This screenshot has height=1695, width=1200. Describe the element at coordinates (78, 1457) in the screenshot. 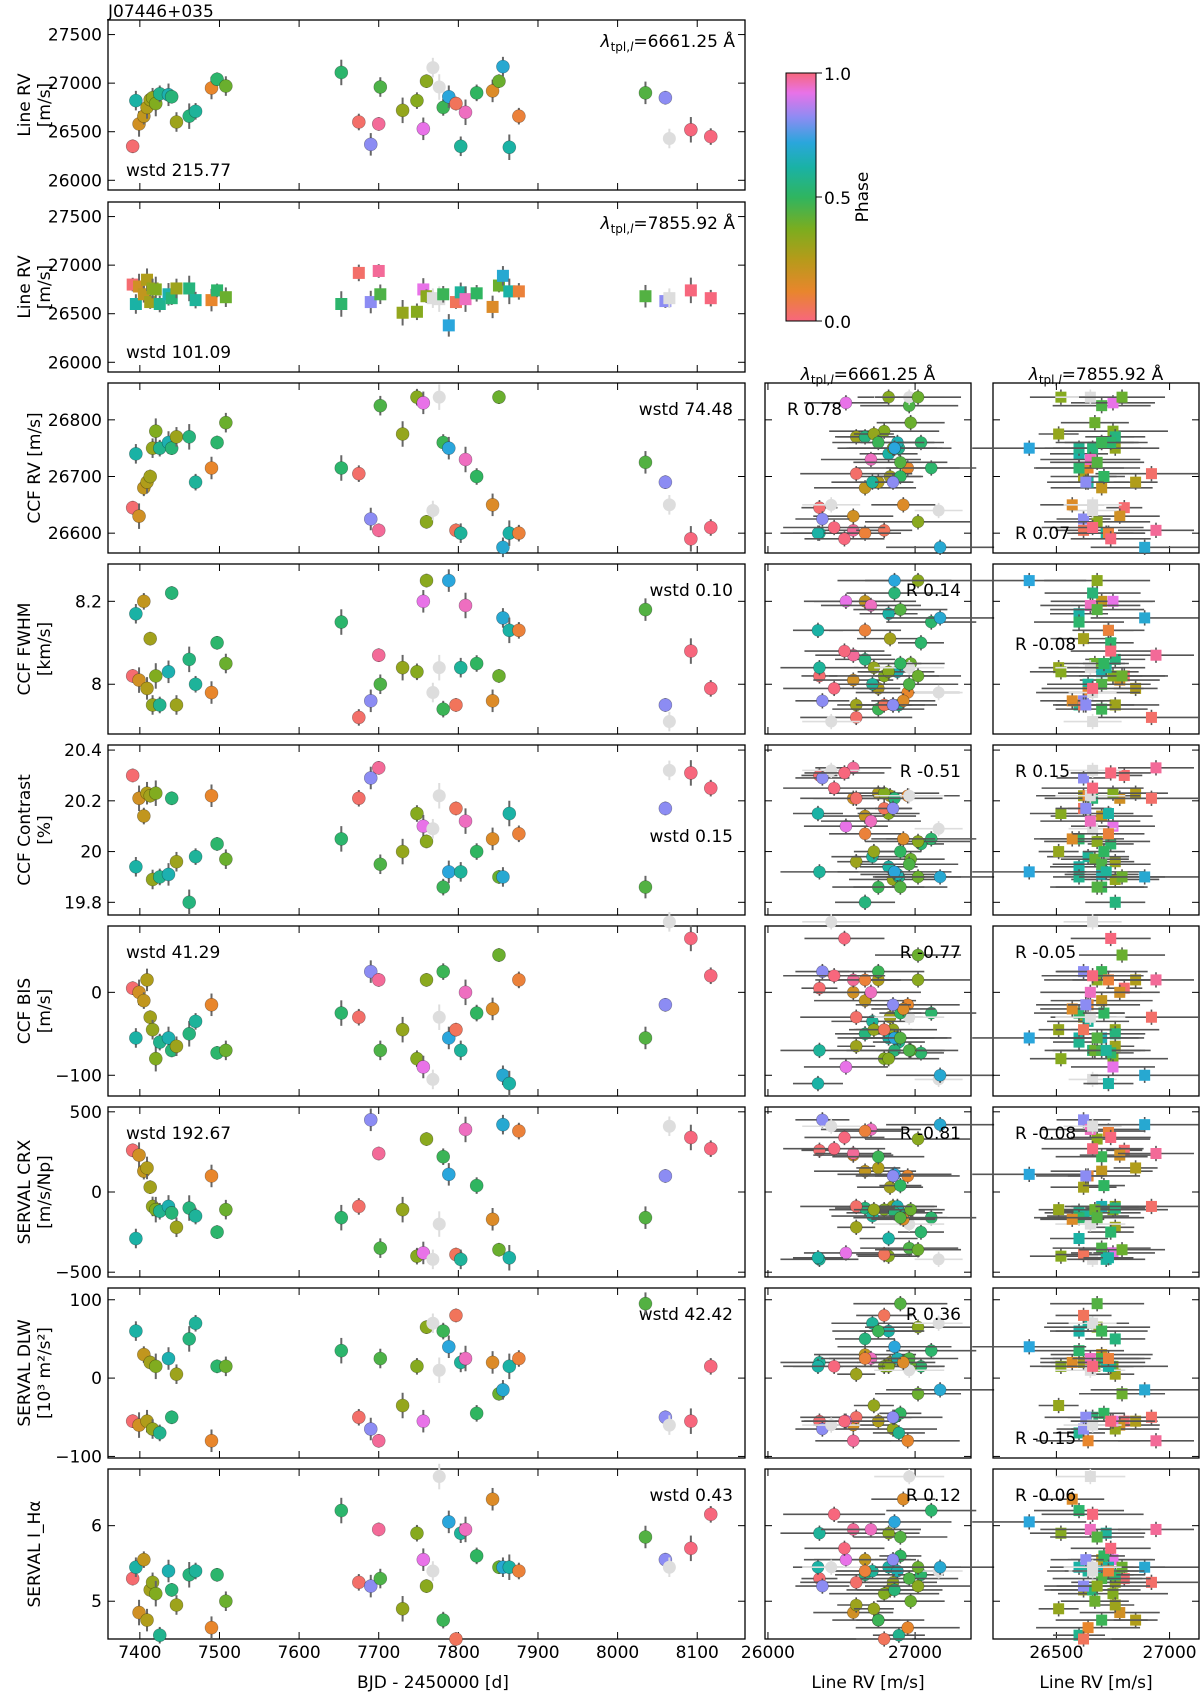

I see `ytick-label: −100` at that location.